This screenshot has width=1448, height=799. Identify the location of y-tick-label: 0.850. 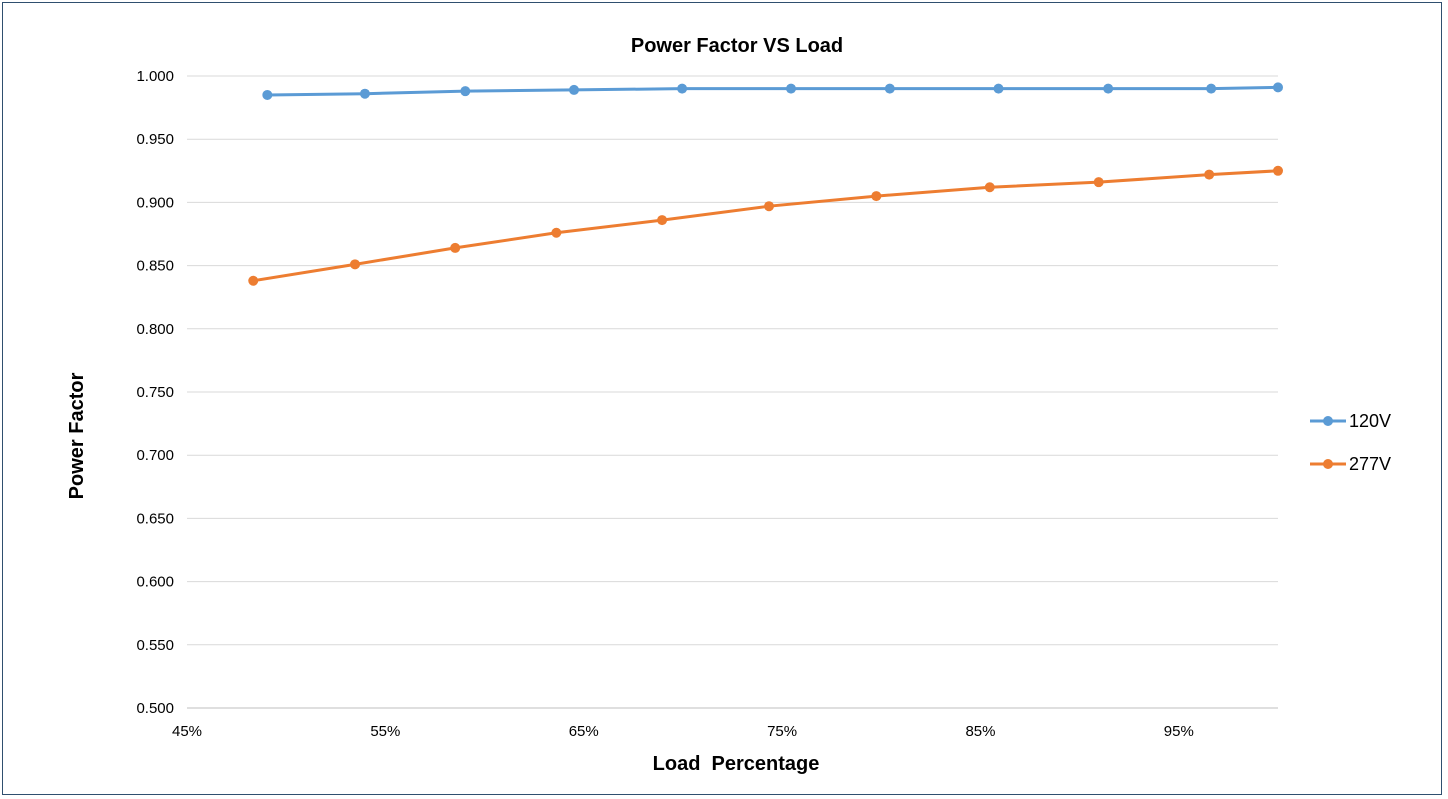
(155, 266).